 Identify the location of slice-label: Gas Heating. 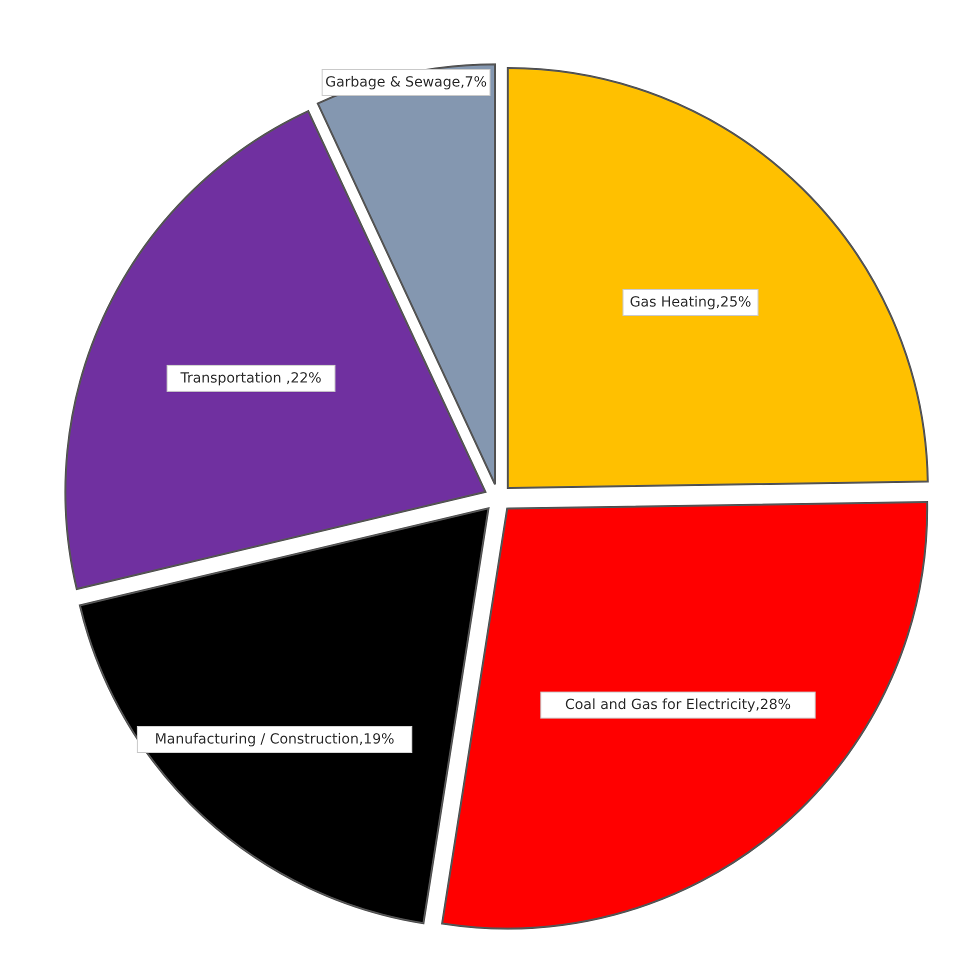
(673, 302).